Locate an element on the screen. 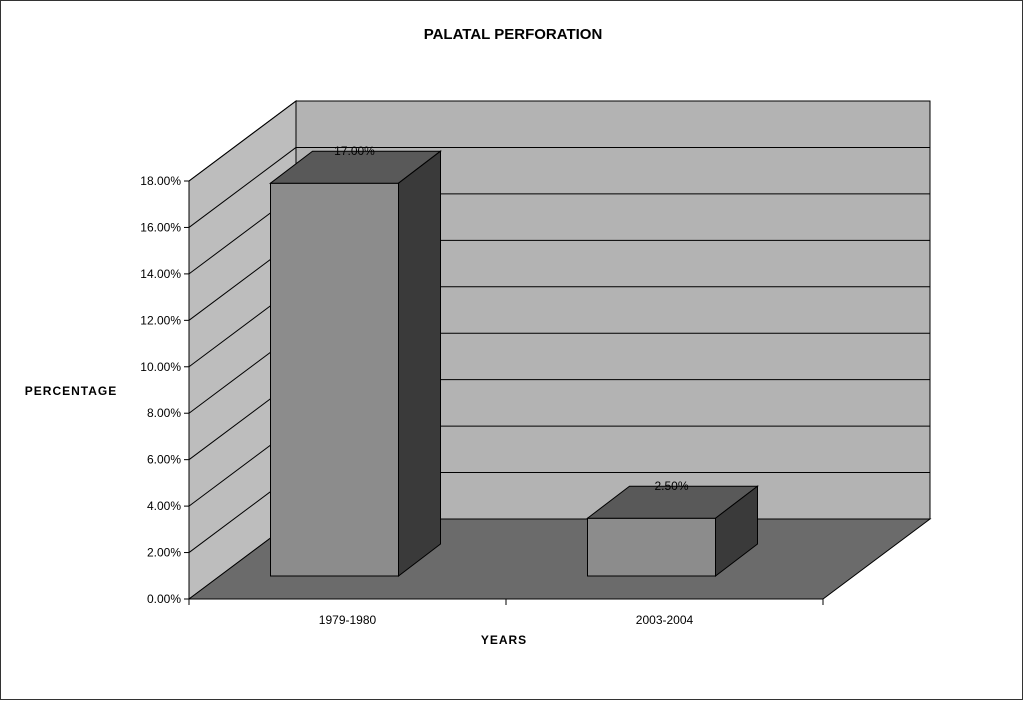 The width and height of the screenshot is (1023, 704). x-tick-label: 2003-2004 is located at coordinates (665, 620).